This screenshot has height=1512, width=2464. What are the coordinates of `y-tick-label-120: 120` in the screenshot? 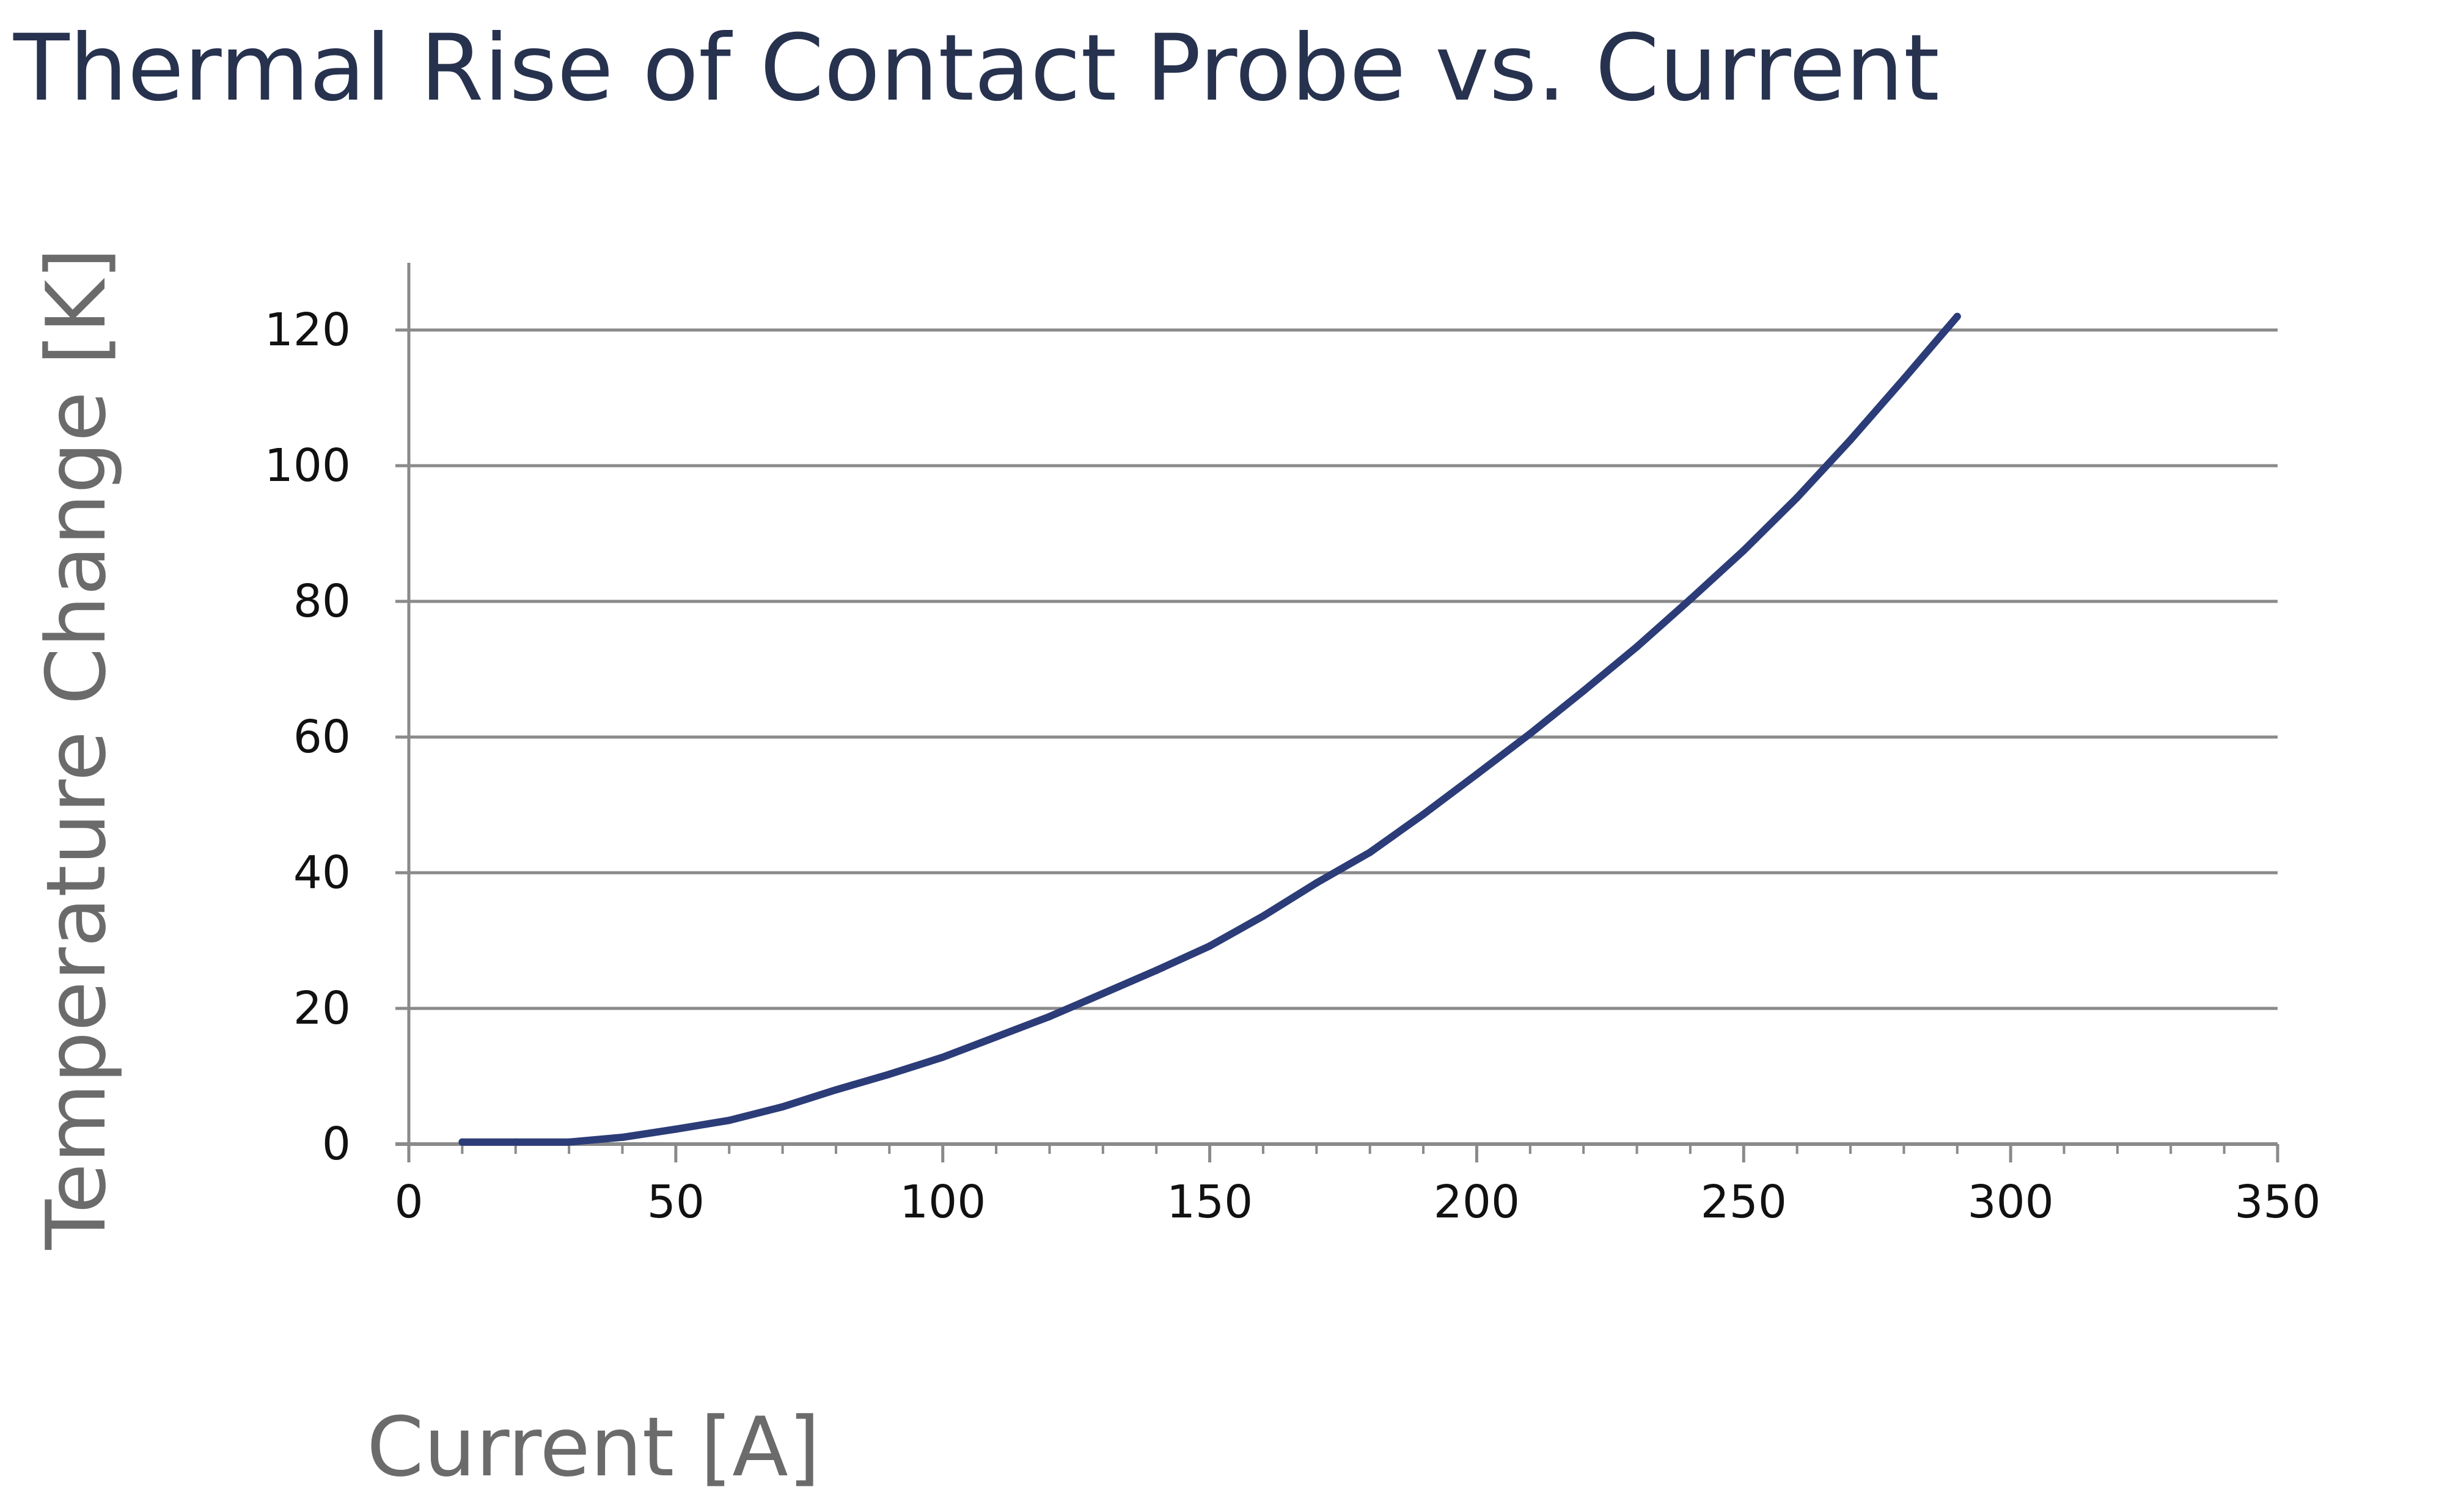 It's located at (308, 330).